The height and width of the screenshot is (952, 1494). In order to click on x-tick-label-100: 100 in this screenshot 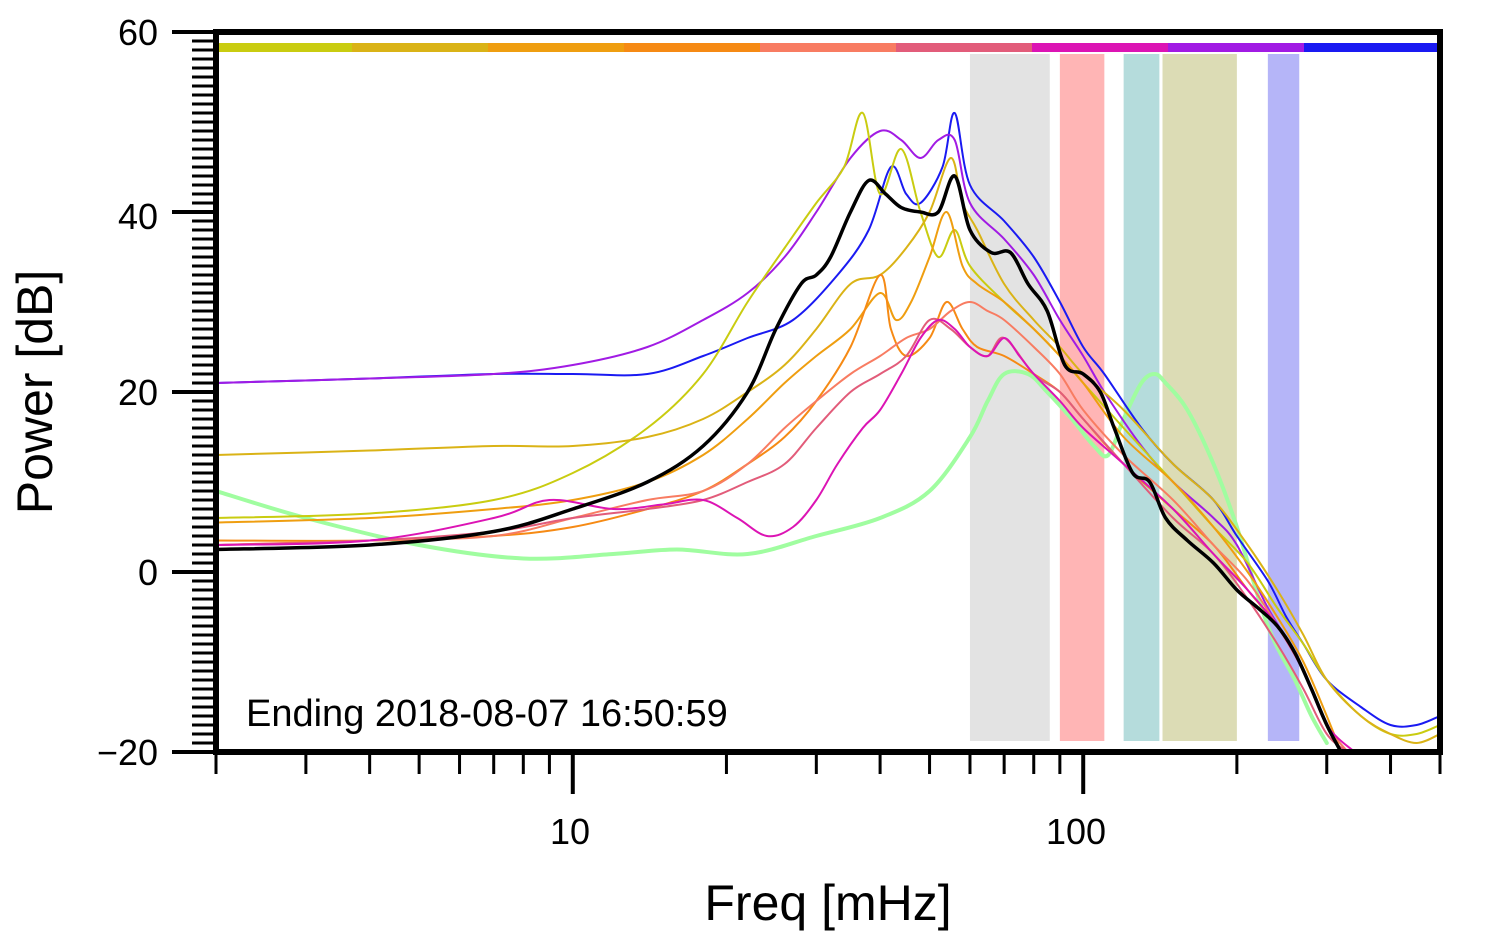, I will do `click(1076, 831)`.